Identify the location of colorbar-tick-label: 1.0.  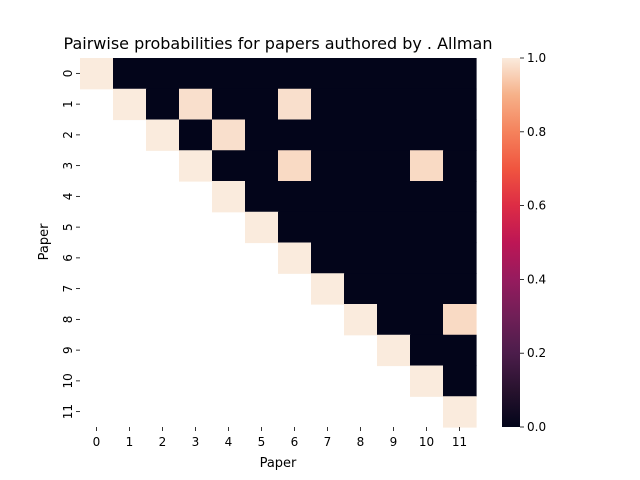
(536, 58).